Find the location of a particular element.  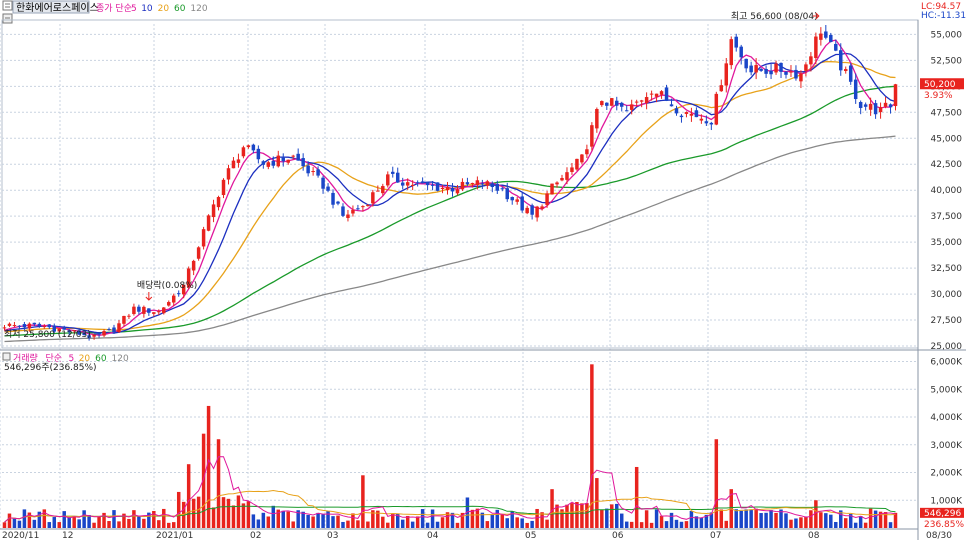

volume-y-axis: 6,000K 5,000K 4,000K 3,000K 2,000K 1,000K is located at coordinates (946, 432).